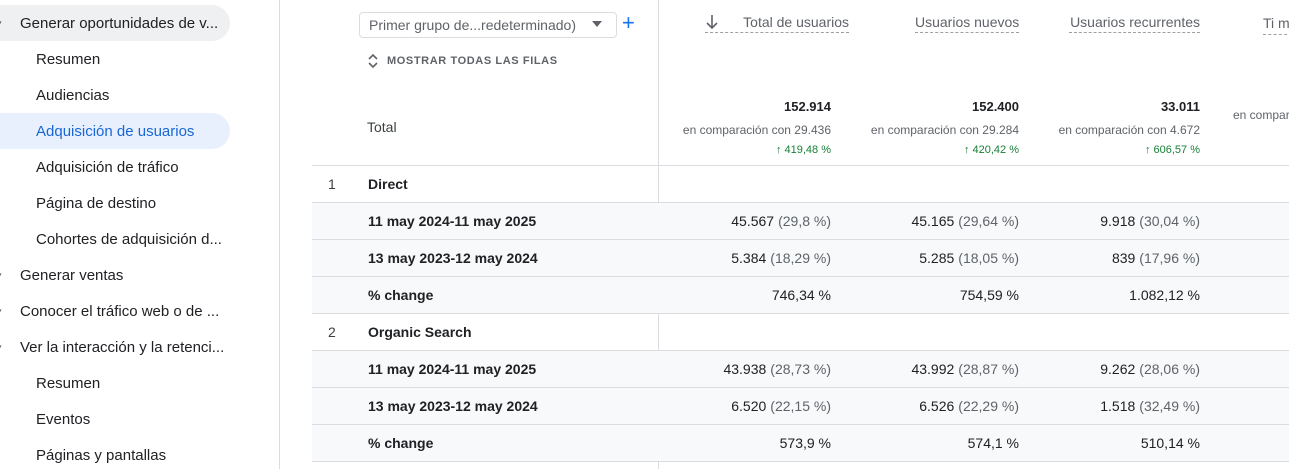 The height and width of the screenshot is (473, 1289). I want to click on sidebar-item-label: Adquisición de tráfico, so click(107, 167).